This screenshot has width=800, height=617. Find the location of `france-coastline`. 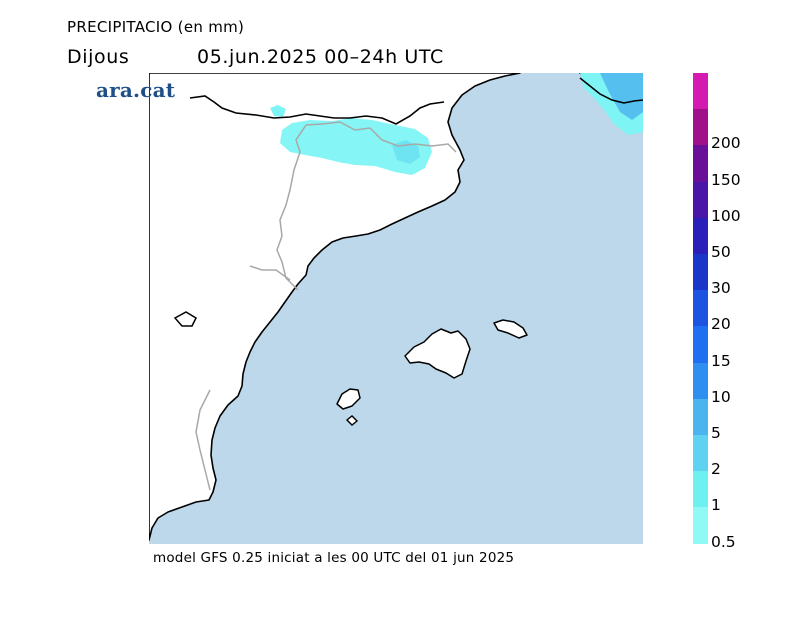

france-coastline is located at coordinates (317, 110).